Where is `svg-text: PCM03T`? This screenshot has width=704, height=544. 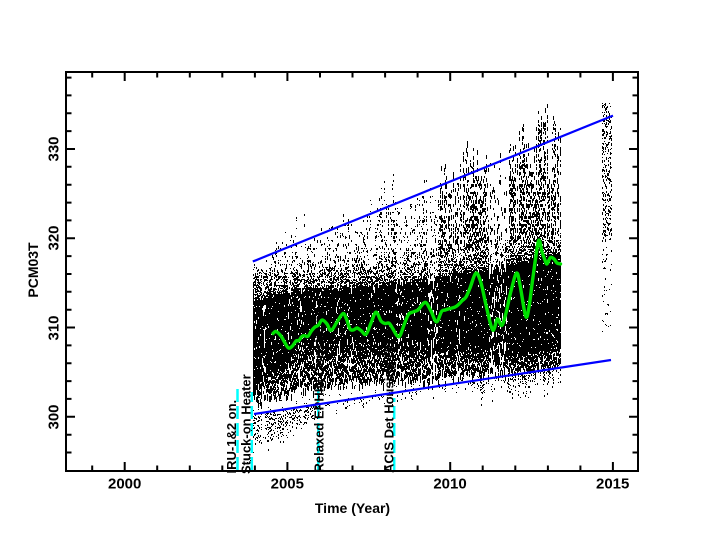
svg-text: PCM03T is located at coordinates (33, 270).